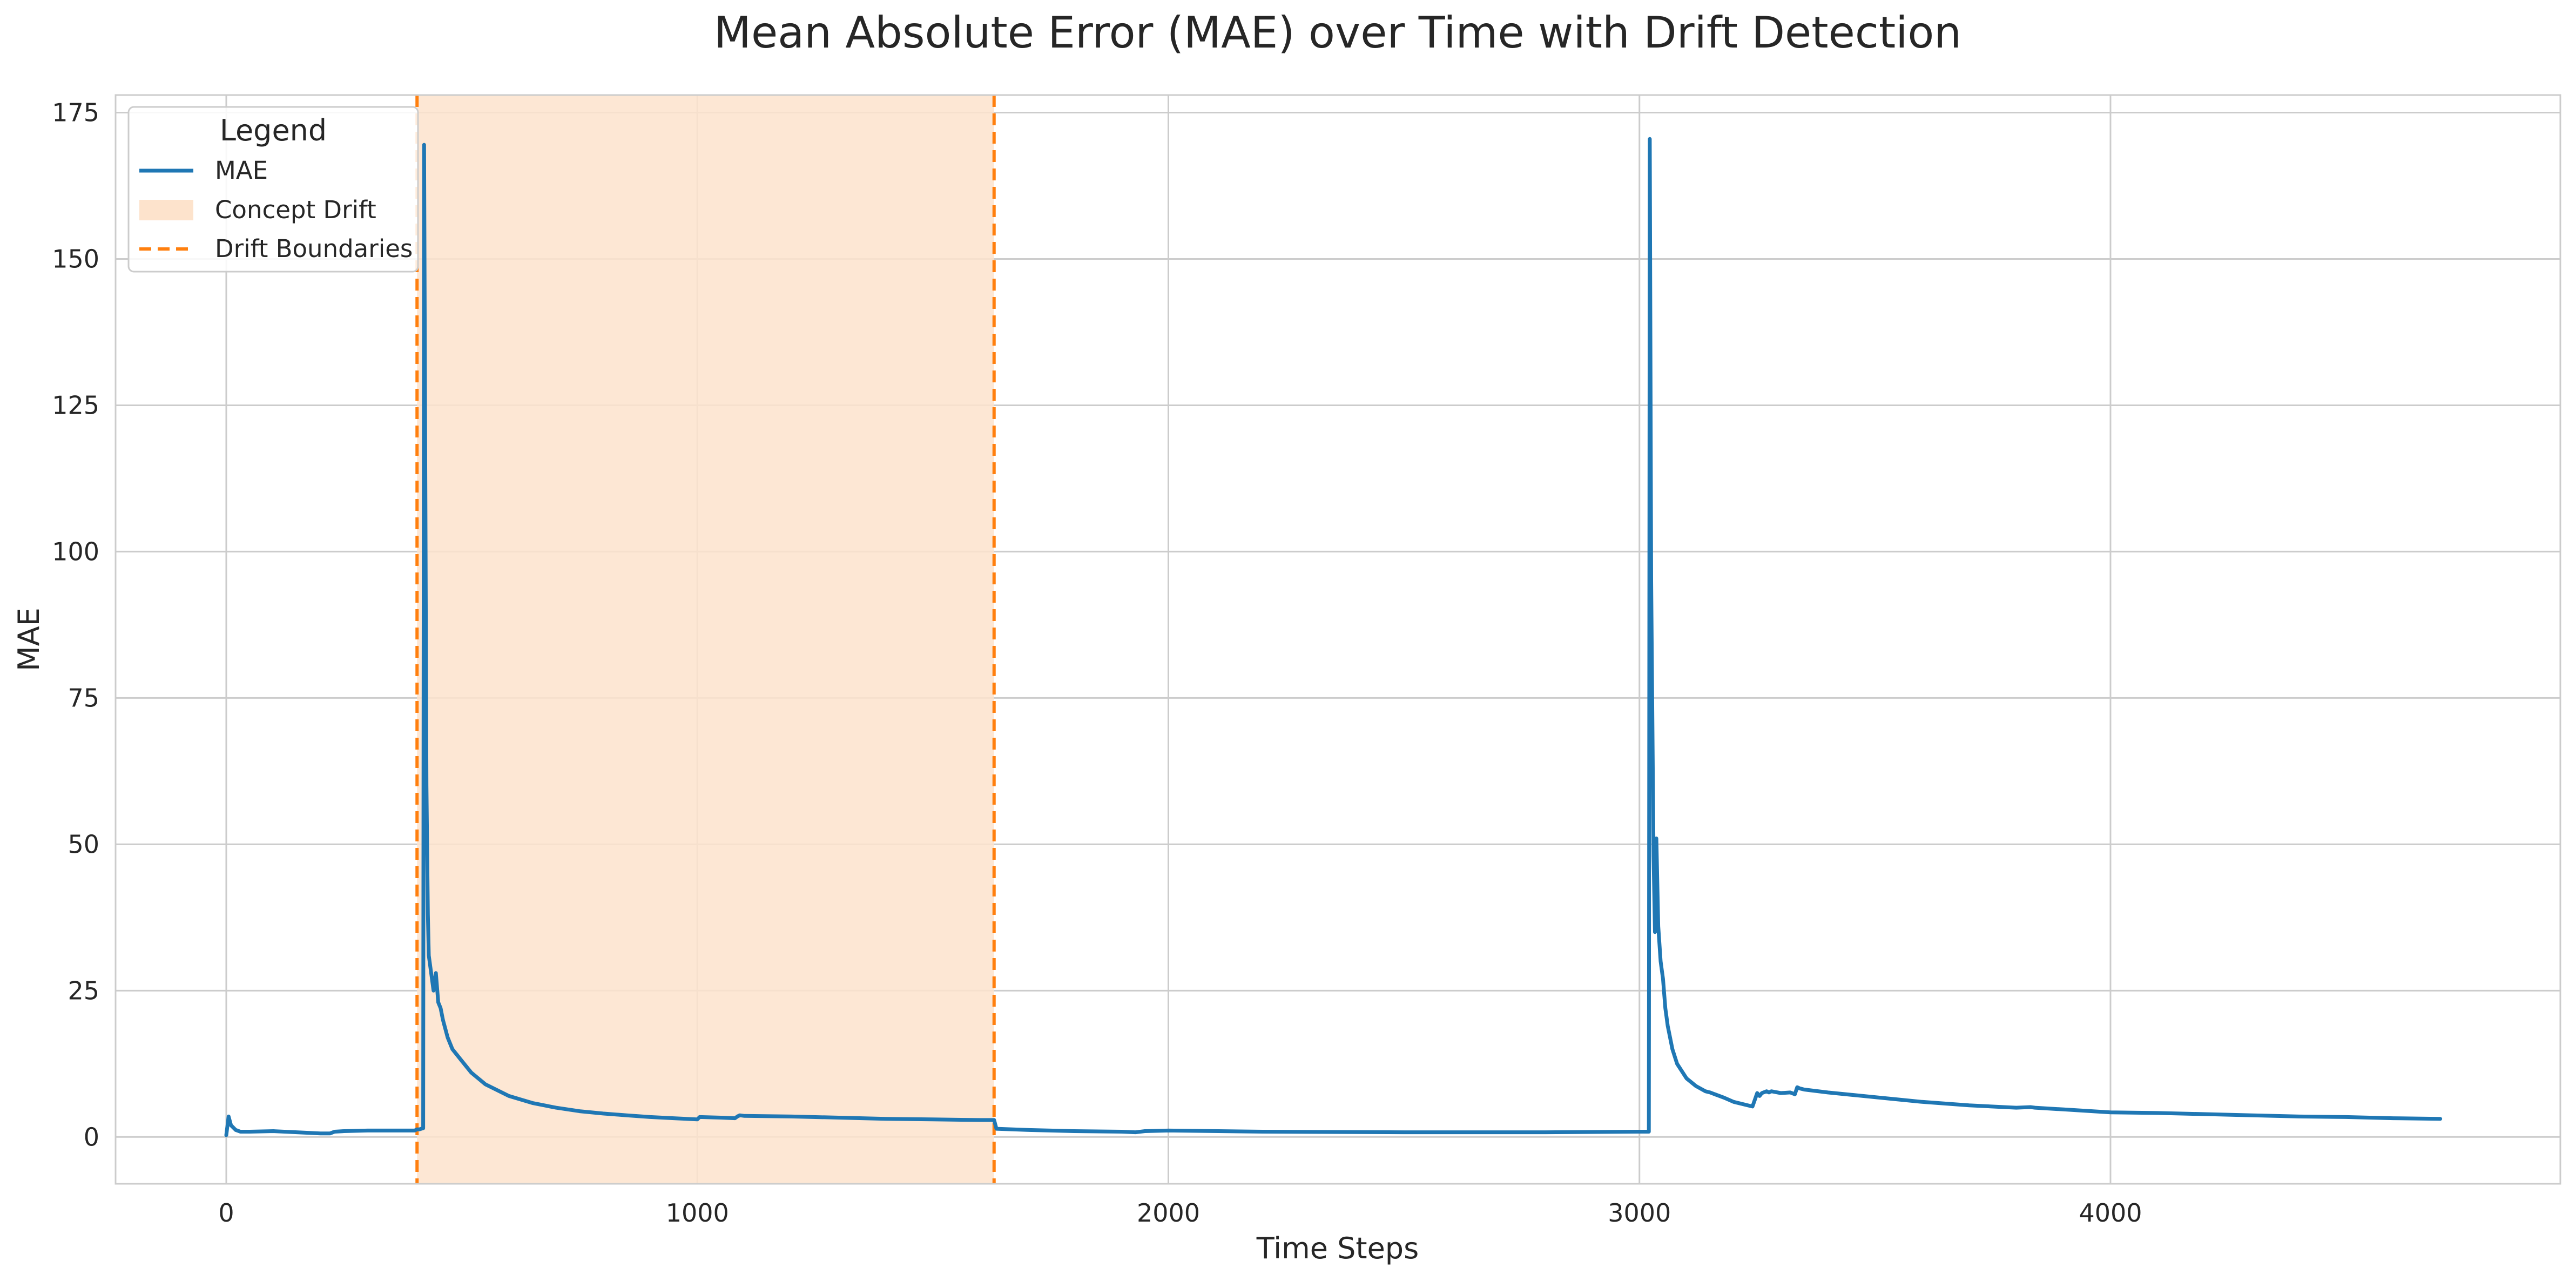 The image size is (2576, 1281). Describe the element at coordinates (83, 698) in the screenshot. I see `y-tick-label: 75` at that location.